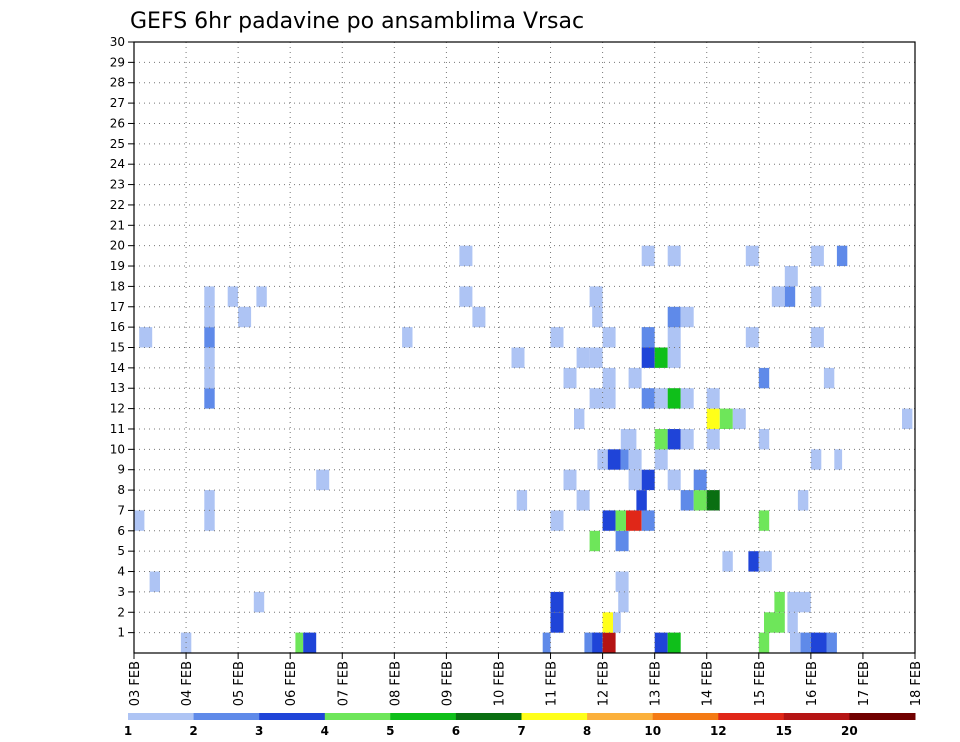 Image resolution: width=960 pixels, height=742 pixels. Describe the element at coordinates (117, 144) in the screenshot. I see `y-tick-label: 25` at that location.